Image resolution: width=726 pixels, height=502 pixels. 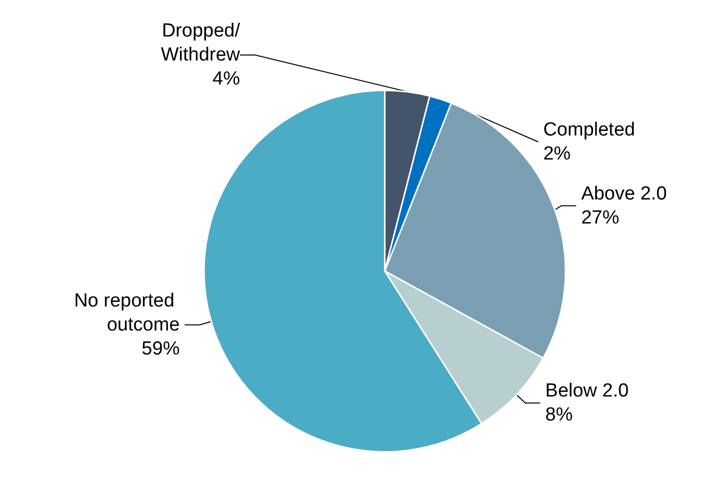 I want to click on data-label: 2%, so click(x=557, y=153).